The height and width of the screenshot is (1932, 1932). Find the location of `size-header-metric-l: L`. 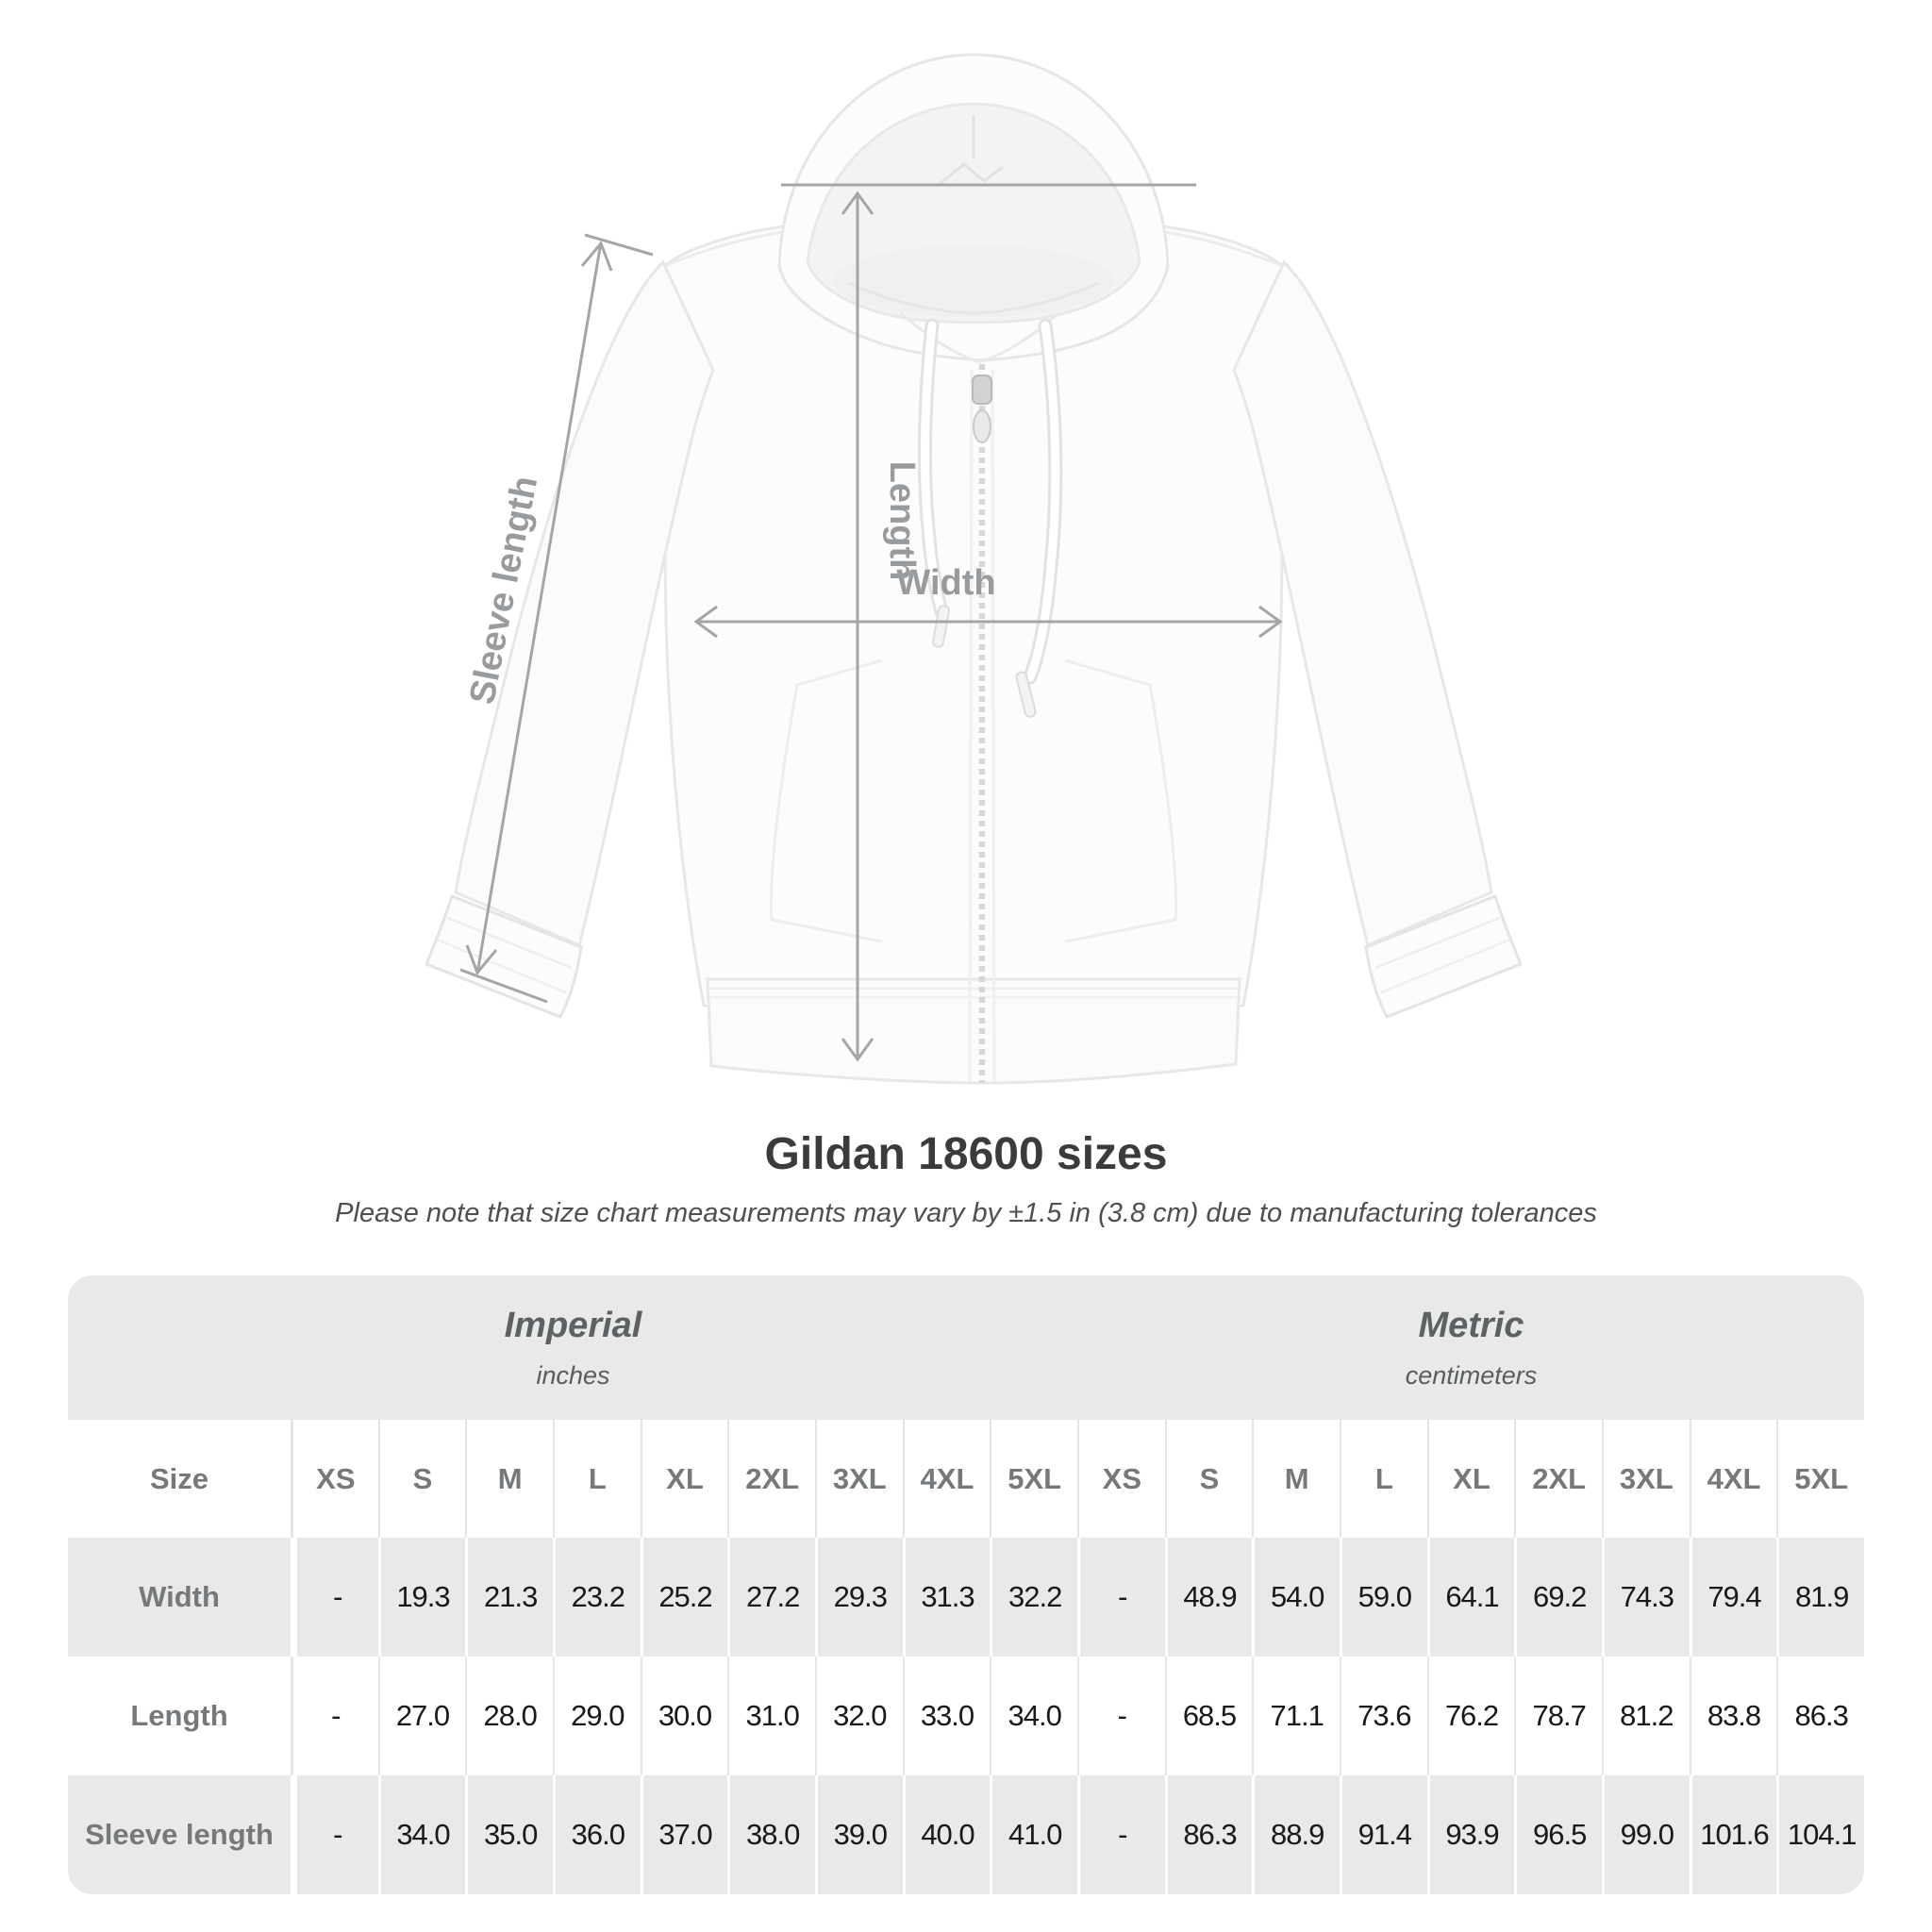

size-header-metric-l: L is located at coordinates (1383, 1479).